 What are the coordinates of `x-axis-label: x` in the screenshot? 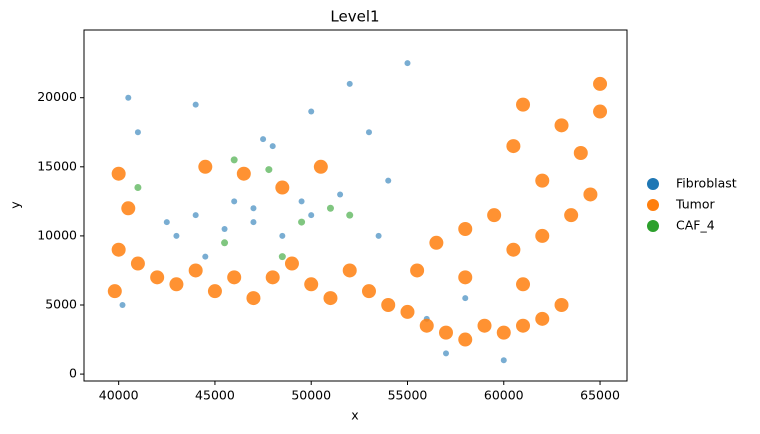 It's located at (354, 415).